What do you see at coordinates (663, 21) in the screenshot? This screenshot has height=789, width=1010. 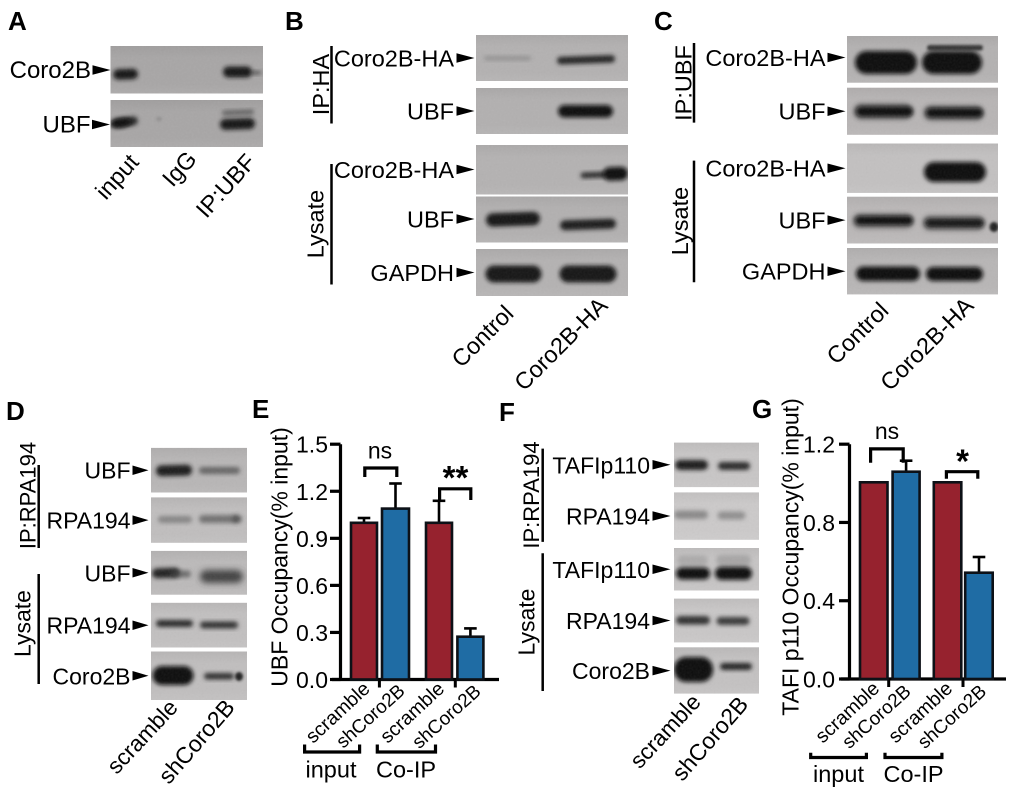 I see `svg-text: C` at bounding box center [663, 21].